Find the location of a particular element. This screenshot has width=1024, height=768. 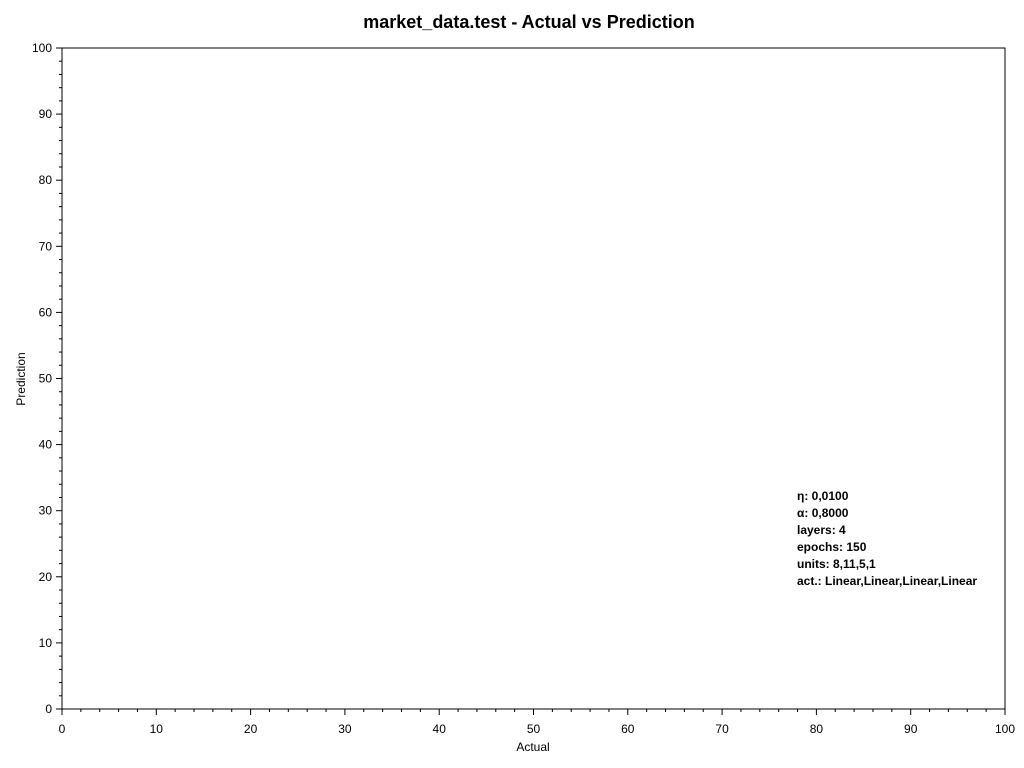

x-tick-label: 0 is located at coordinates (62, 729).